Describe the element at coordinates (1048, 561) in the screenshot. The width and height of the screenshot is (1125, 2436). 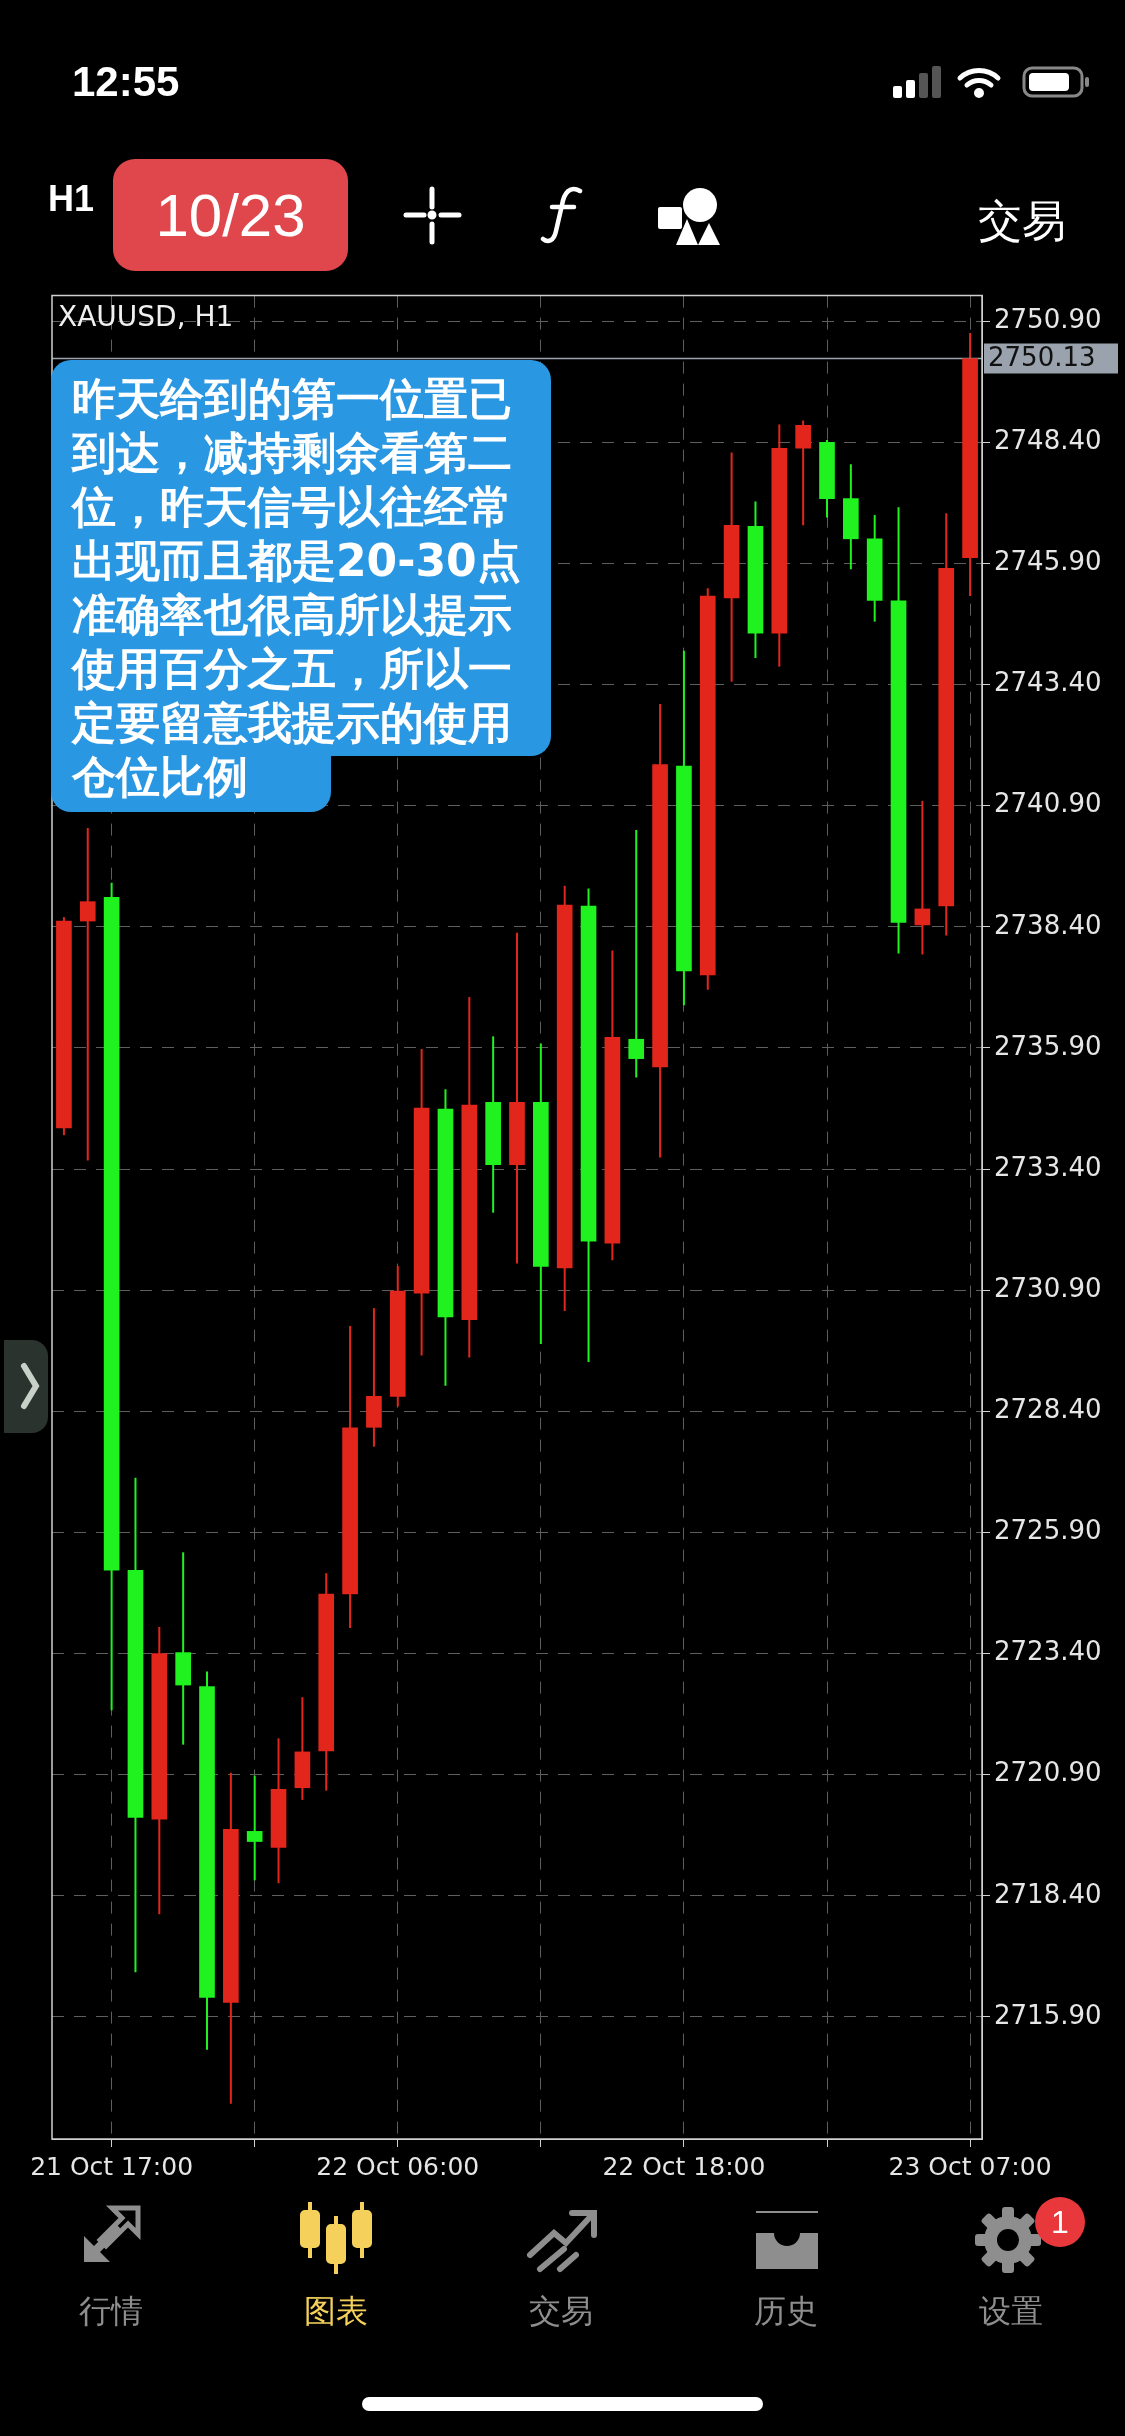
I see `y-tick-label: 2745.90` at that location.